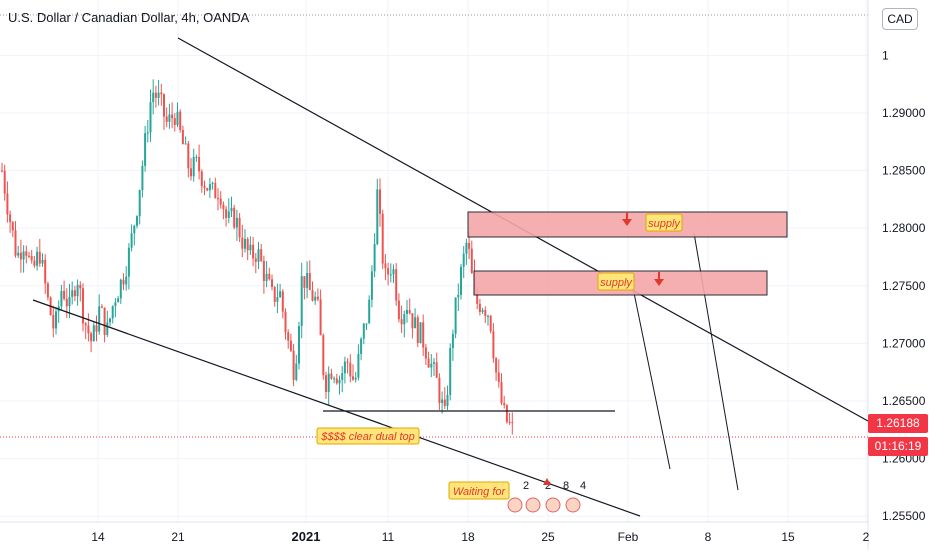  What do you see at coordinates (904, 343) in the screenshot?
I see `price-tick-label: 1.27000` at bounding box center [904, 343].